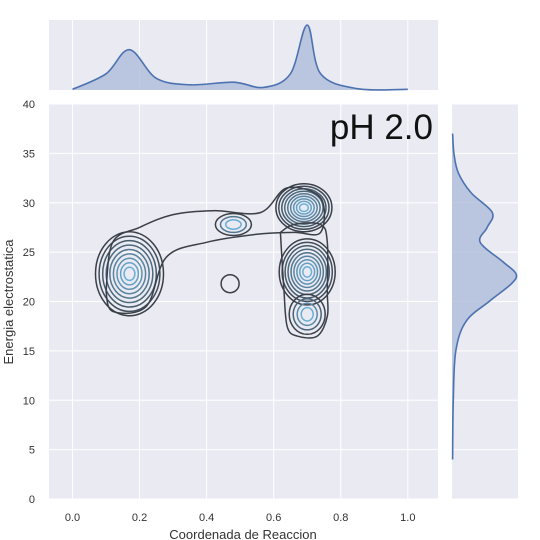 This screenshot has height=540, width=540. I want to click on x-axis-title: Coordenada de Reaccion, so click(242, 533).